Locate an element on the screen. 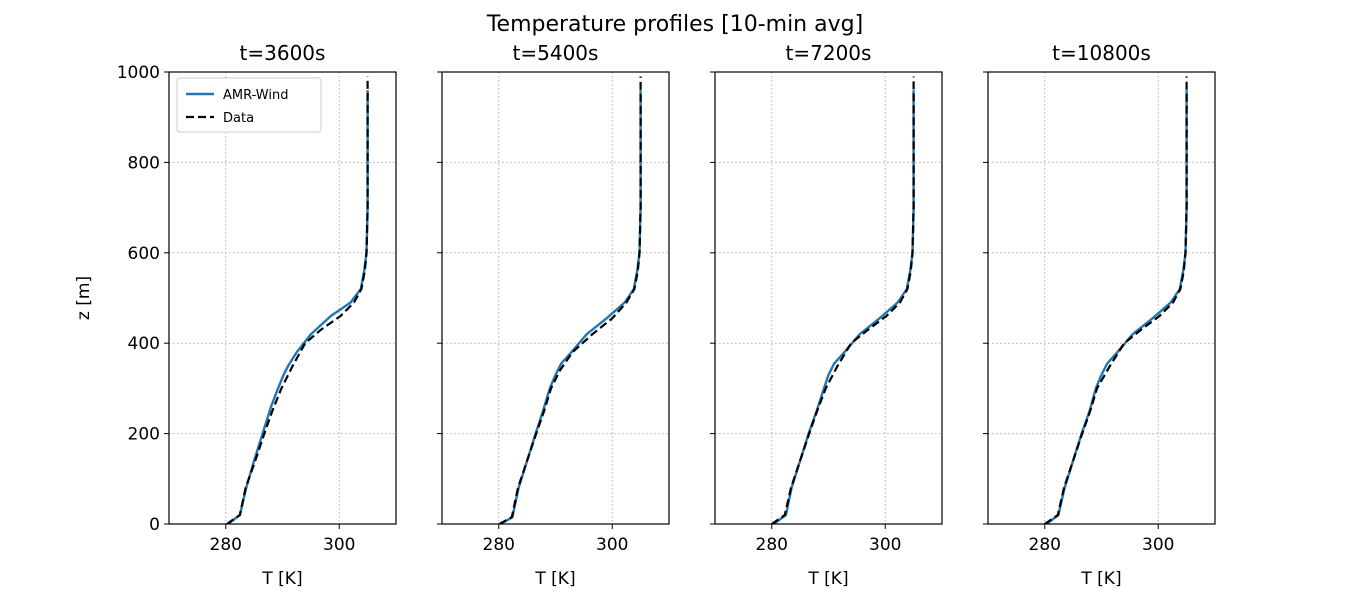  panel-title: t=5400s is located at coordinates (556, 53).